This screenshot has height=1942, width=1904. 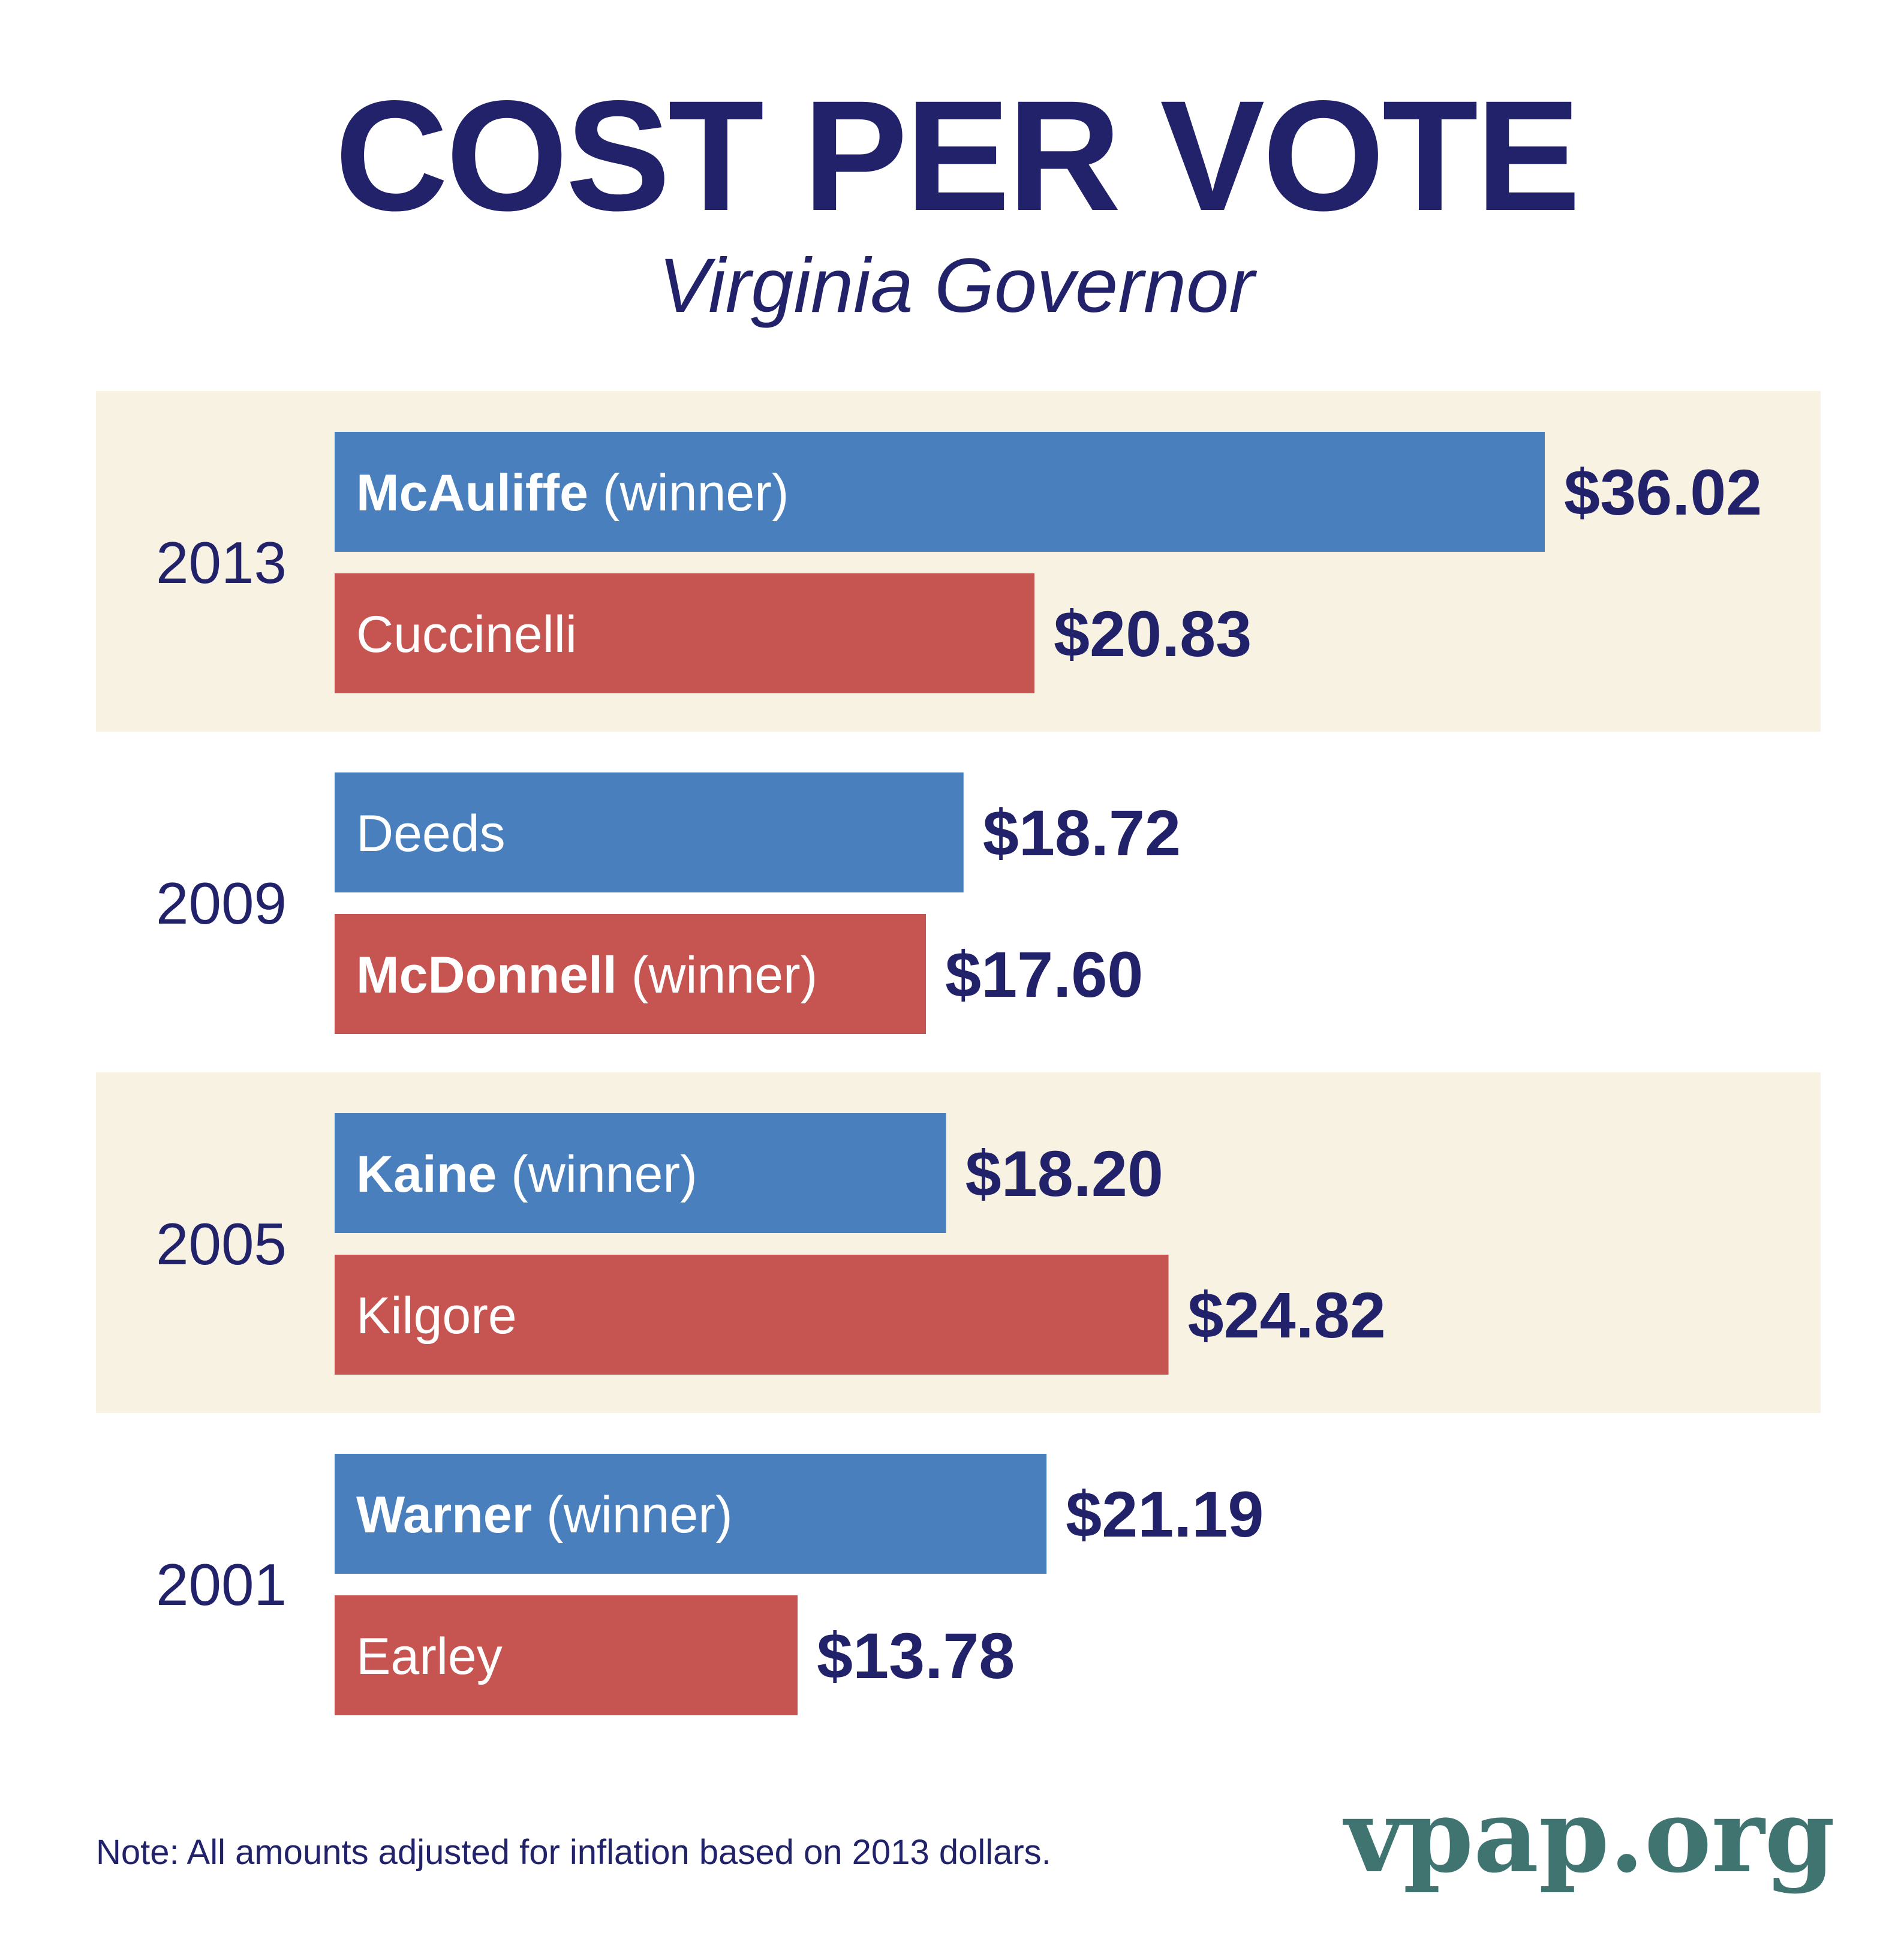 I want to click on bar-name-deeds: Deeds, so click(x=431, y=833).